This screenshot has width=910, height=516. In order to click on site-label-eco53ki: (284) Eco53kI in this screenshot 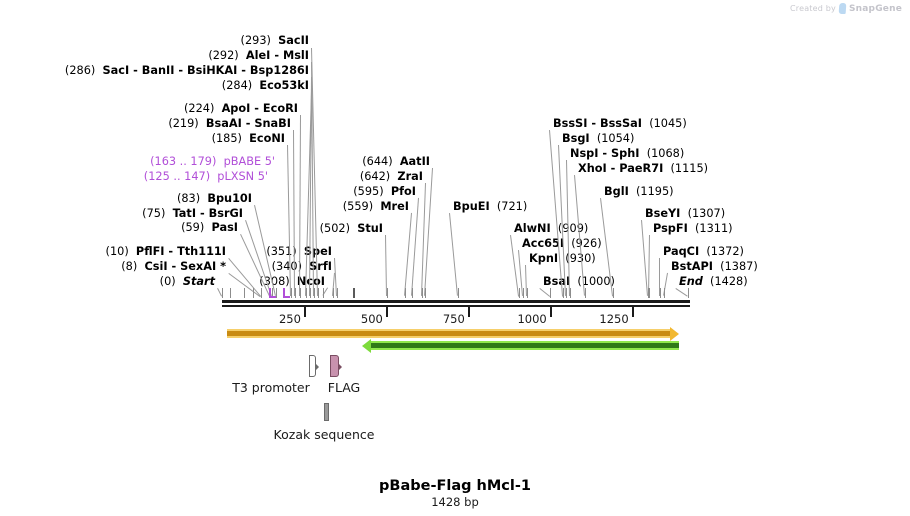, I will do `click(265, 85)`.